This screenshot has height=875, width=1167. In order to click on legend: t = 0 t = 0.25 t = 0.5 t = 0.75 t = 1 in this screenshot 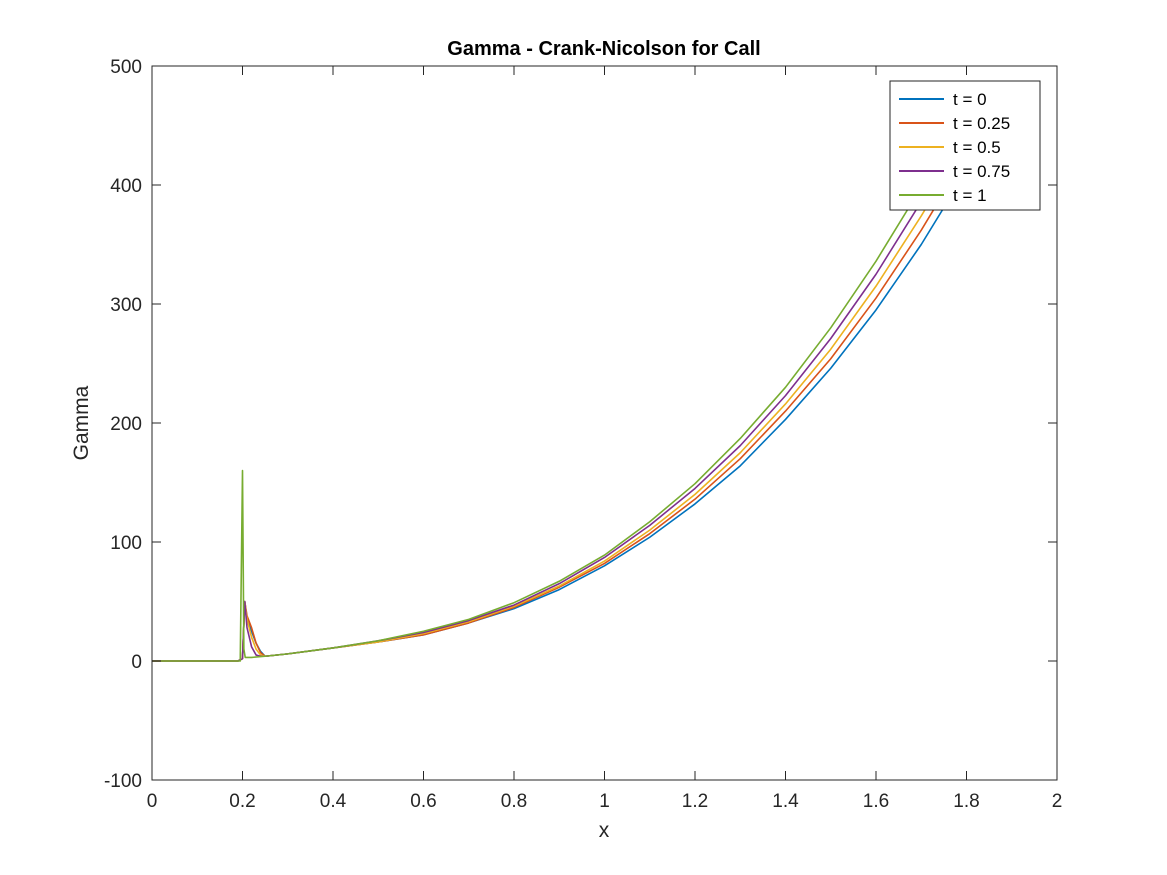, I will do `click(965, 145)`.